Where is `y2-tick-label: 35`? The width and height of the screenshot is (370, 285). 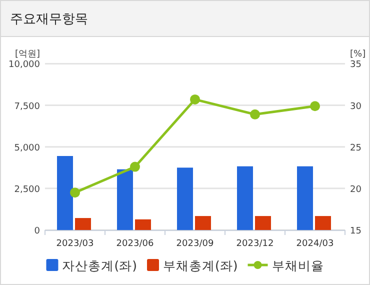 y2-tick-label: 35 is located at coordinates (356, 65).